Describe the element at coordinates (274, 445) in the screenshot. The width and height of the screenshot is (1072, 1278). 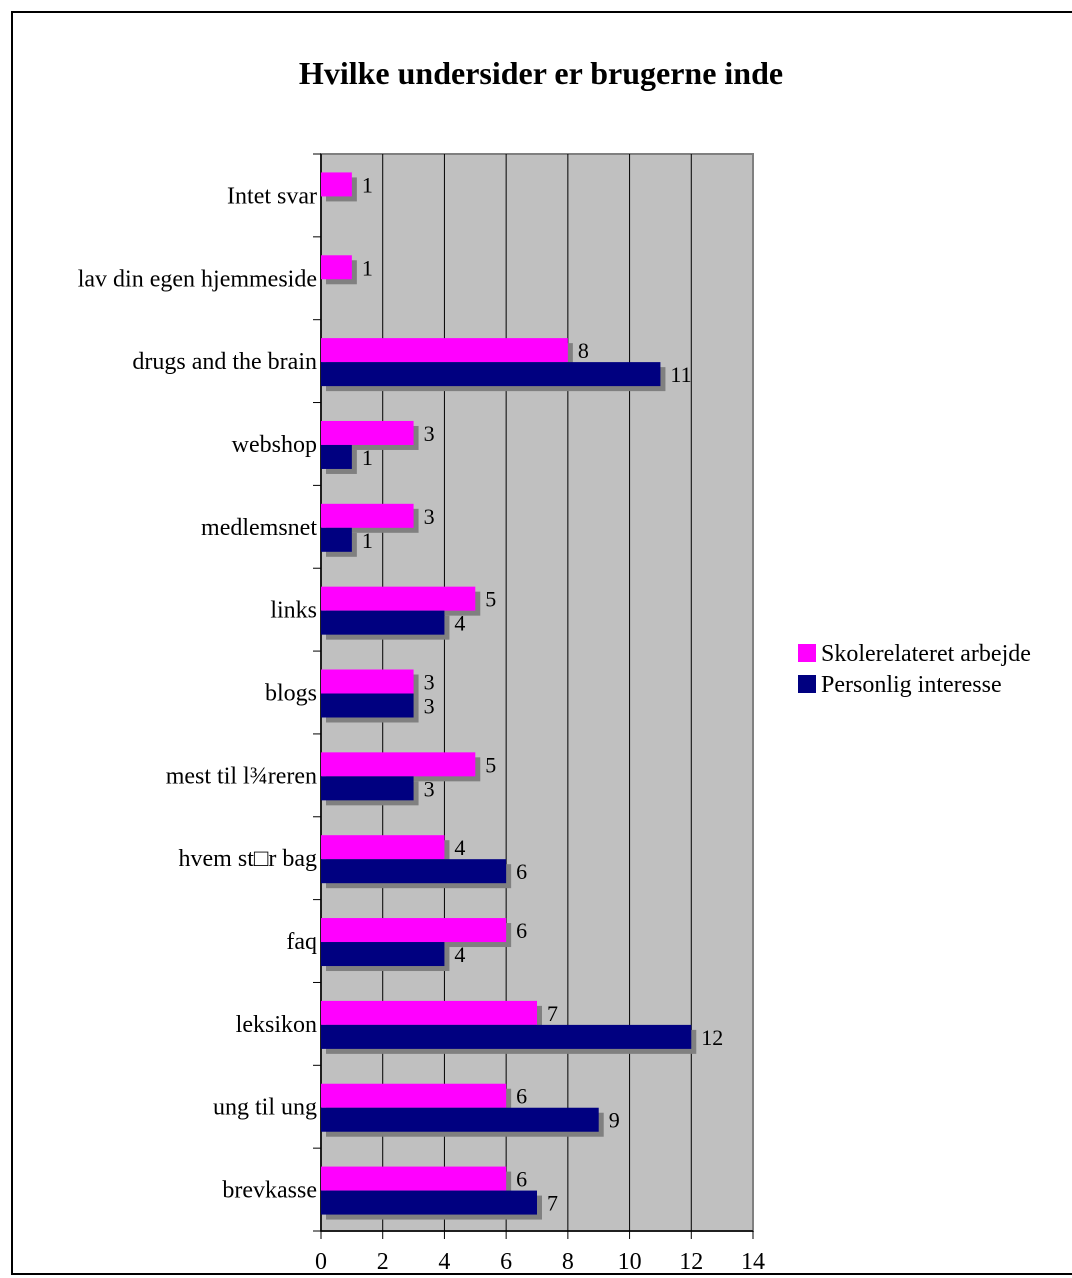
I see `category-label: webshop` at that location.